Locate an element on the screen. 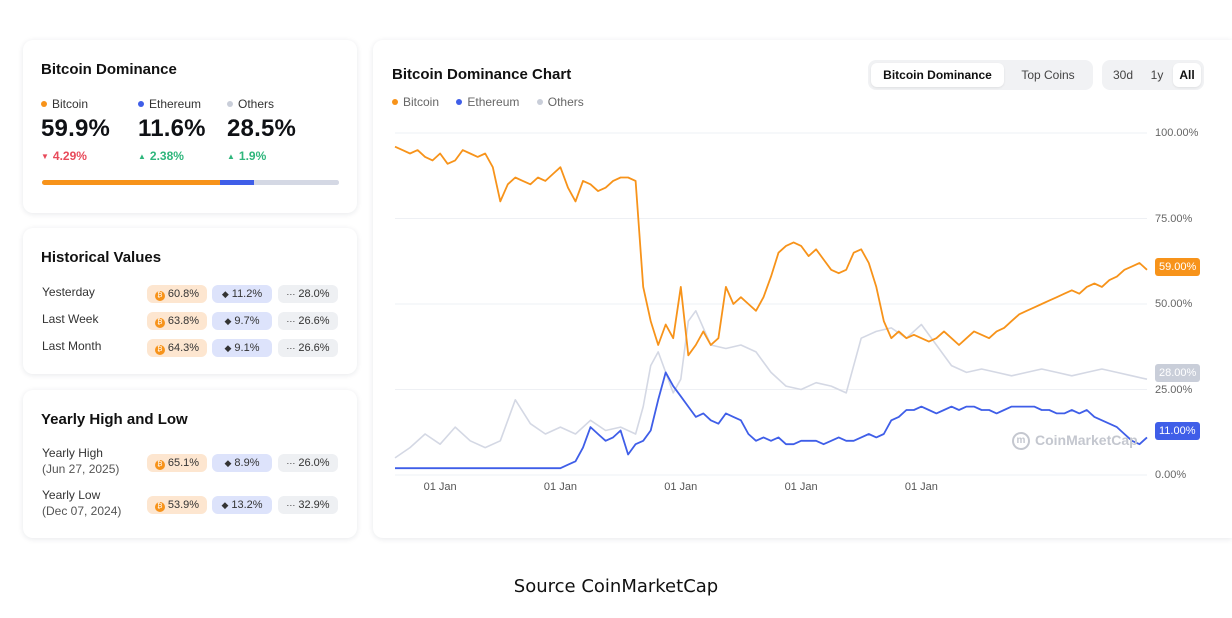  yearly-low-btc: ₿ 53.9% is located at coordinates (177, 505).